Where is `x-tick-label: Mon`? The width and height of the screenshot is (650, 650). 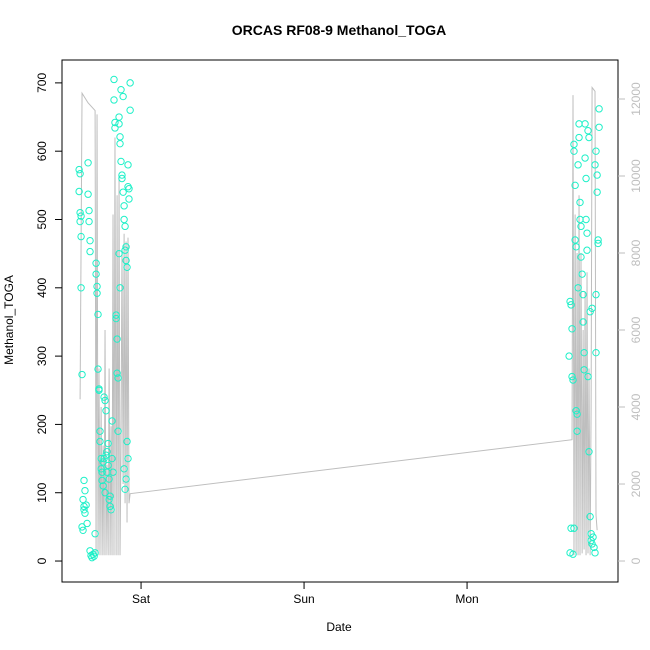
x-tick-label: Mon is located at coordinates (466, 599).